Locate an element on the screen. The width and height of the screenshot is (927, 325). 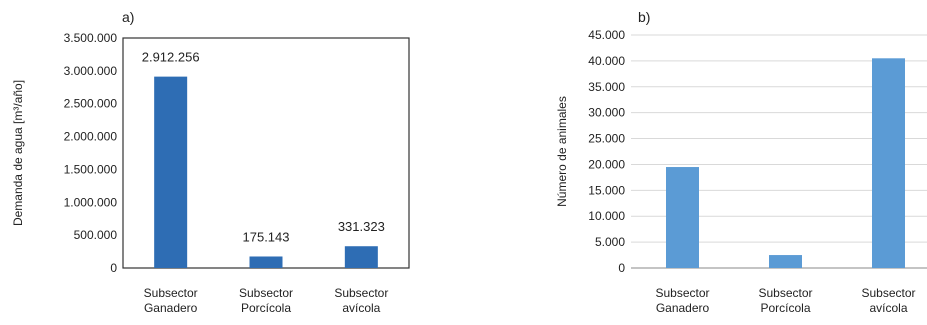
data-label: 331.323 is located at coordinates (361, 226).